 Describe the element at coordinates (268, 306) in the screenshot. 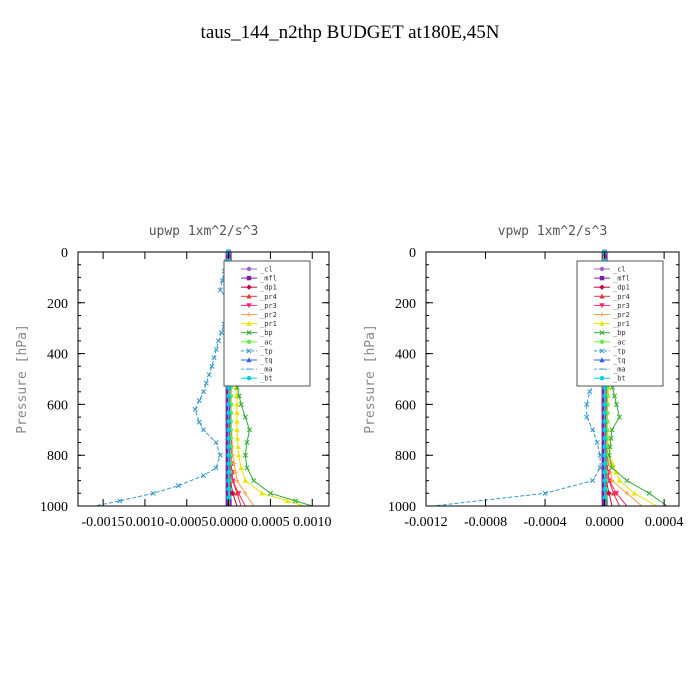

I see `legend-label: _pr3` at that location.